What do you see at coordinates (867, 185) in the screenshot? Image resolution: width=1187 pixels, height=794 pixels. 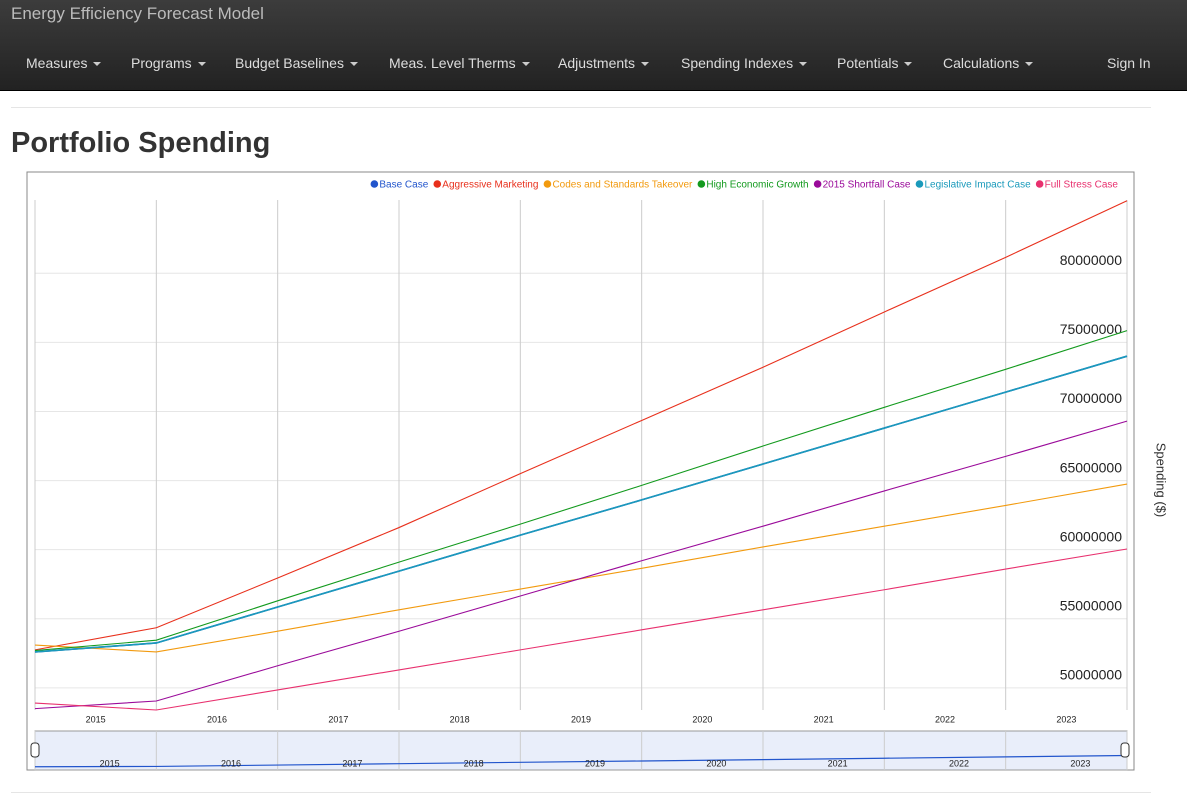 I see `legend-label: 2015 Shortfall Case` at bounding box center [867, 185].